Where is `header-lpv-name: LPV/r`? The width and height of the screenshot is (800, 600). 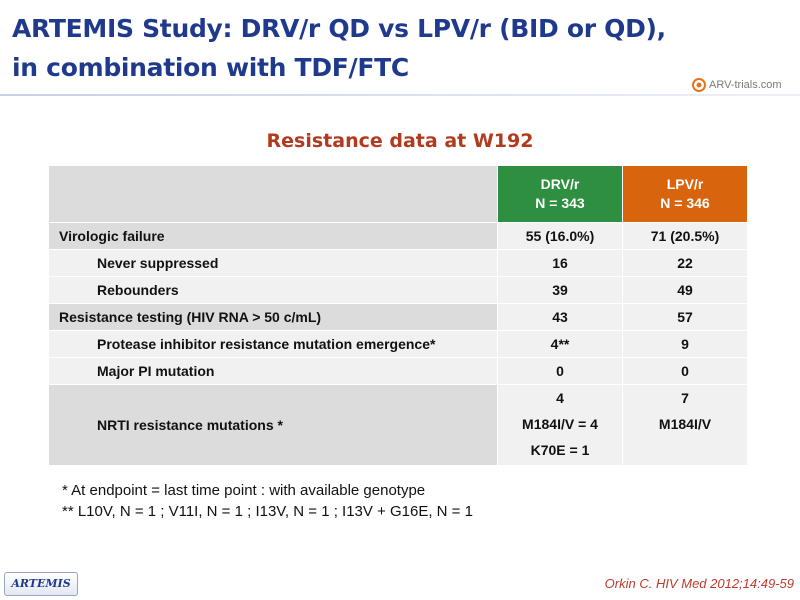
header-lpv-name: LPV/r is located at coordinates (685, 184).